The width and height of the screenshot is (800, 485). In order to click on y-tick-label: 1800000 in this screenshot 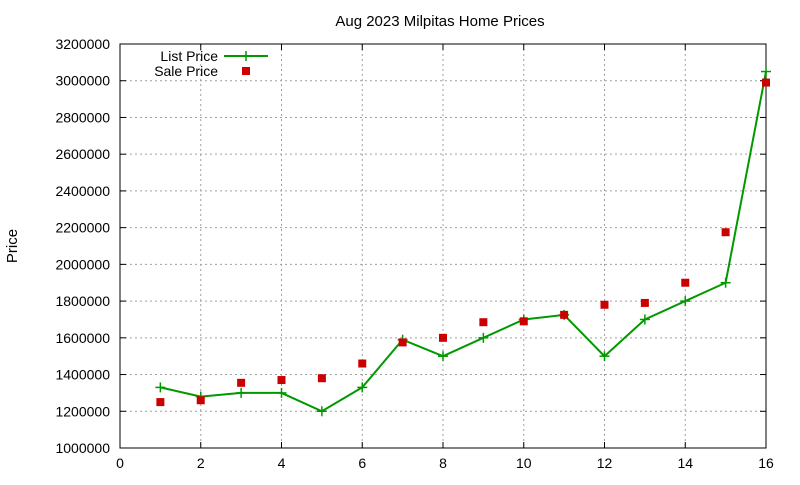, I will do `click(82, 301)`.